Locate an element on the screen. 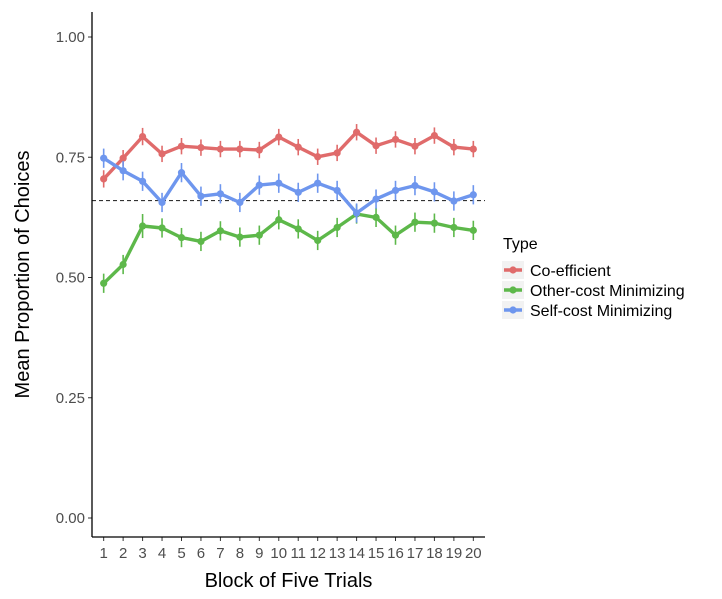  x-tick-label: 1 is located at coordinates (104, 553).